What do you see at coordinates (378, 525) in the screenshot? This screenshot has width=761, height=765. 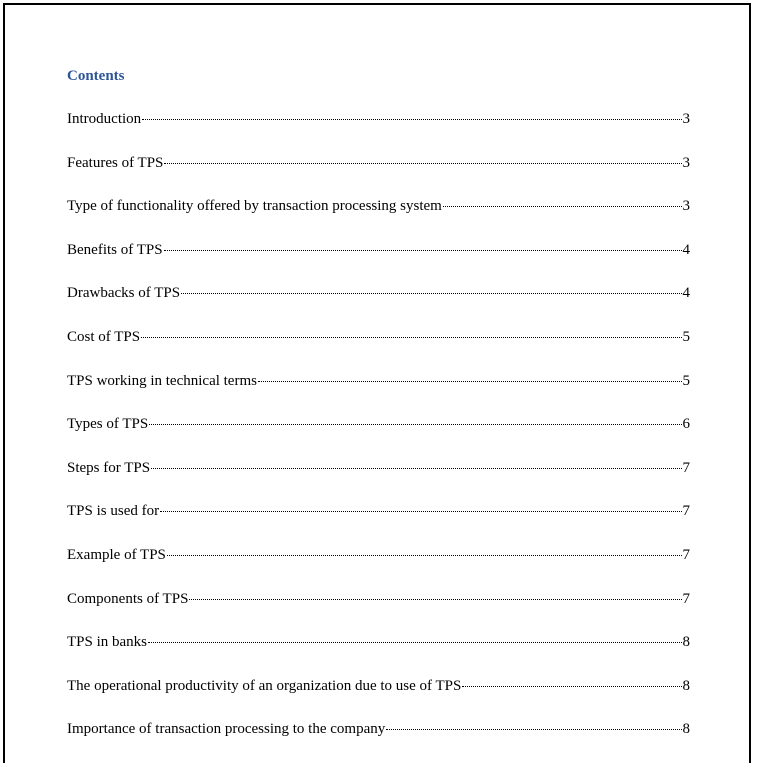 I see `toc-entry: TPS is used for 7` at bounding box center [378, 525].